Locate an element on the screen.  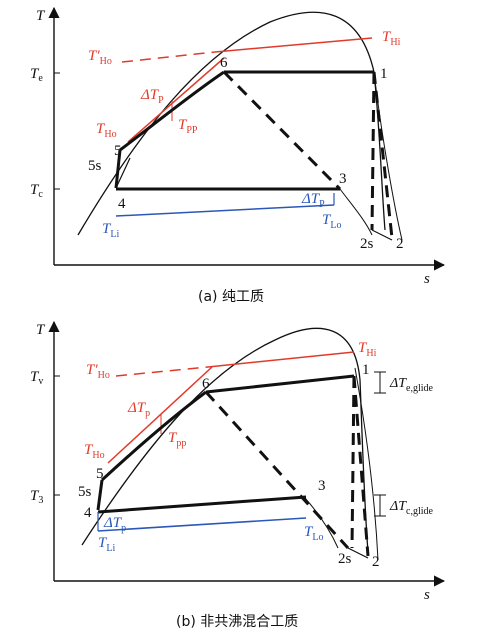
axis-s-label-a: s is located at coordinates (427, 279).